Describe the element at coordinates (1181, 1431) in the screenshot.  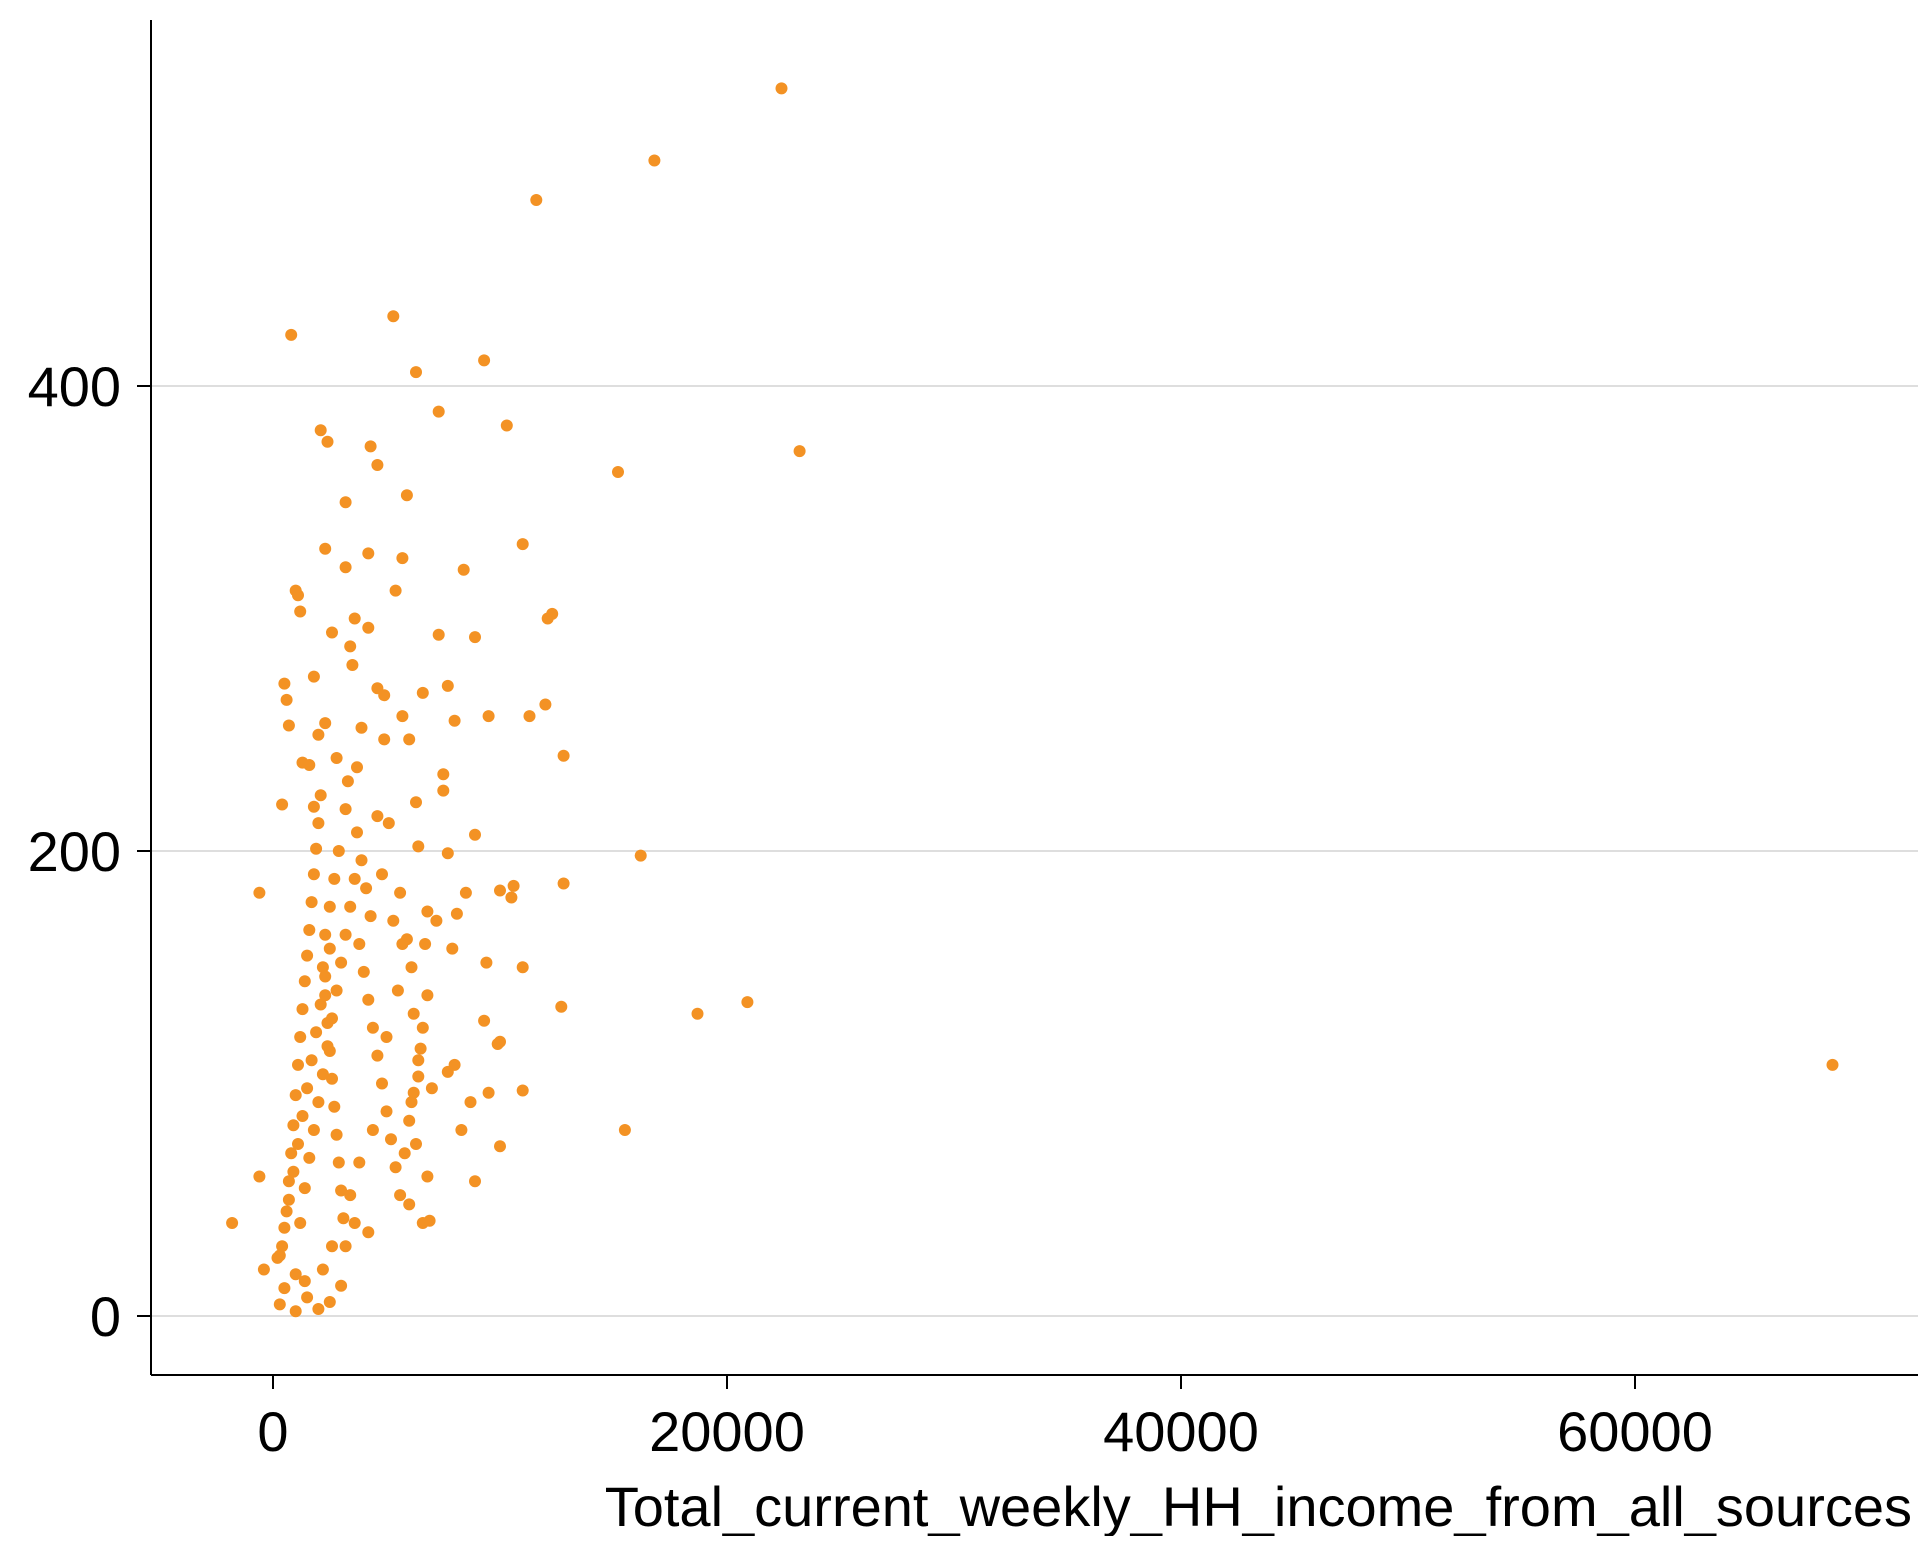
I see `x-tick-label: 40000` at that location.